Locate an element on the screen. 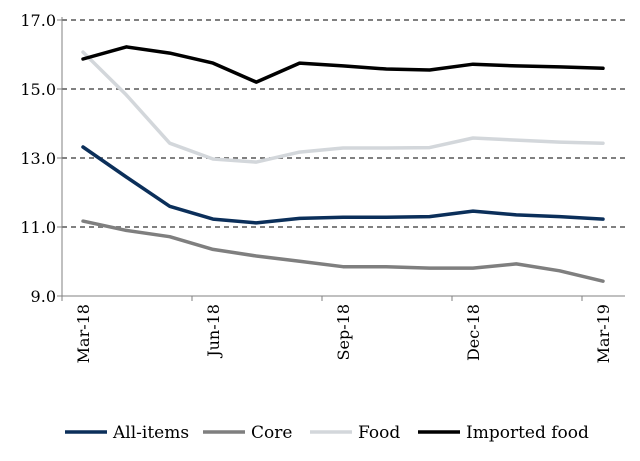  y-tick-label: 17.0 is located at coordinates (38, 20).